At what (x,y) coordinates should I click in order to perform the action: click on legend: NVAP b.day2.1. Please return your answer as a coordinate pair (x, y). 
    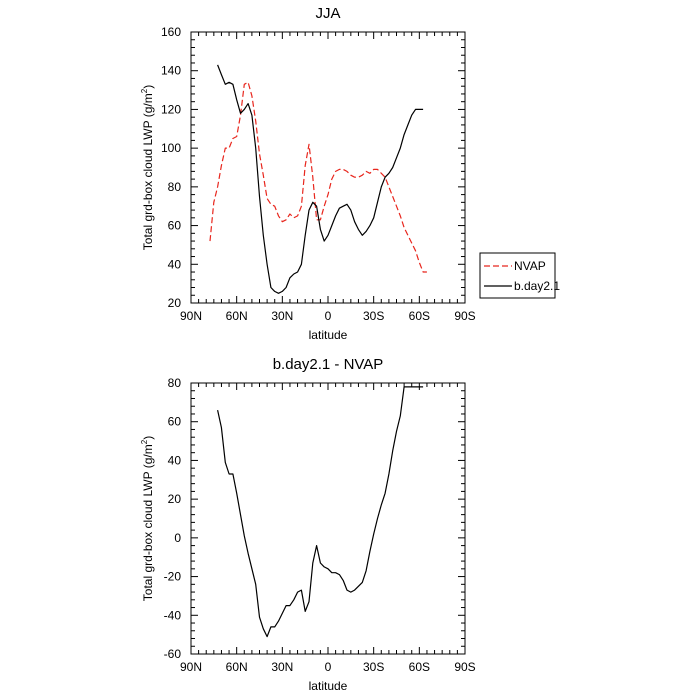
    Looking at the image, I should click on (519, 275).